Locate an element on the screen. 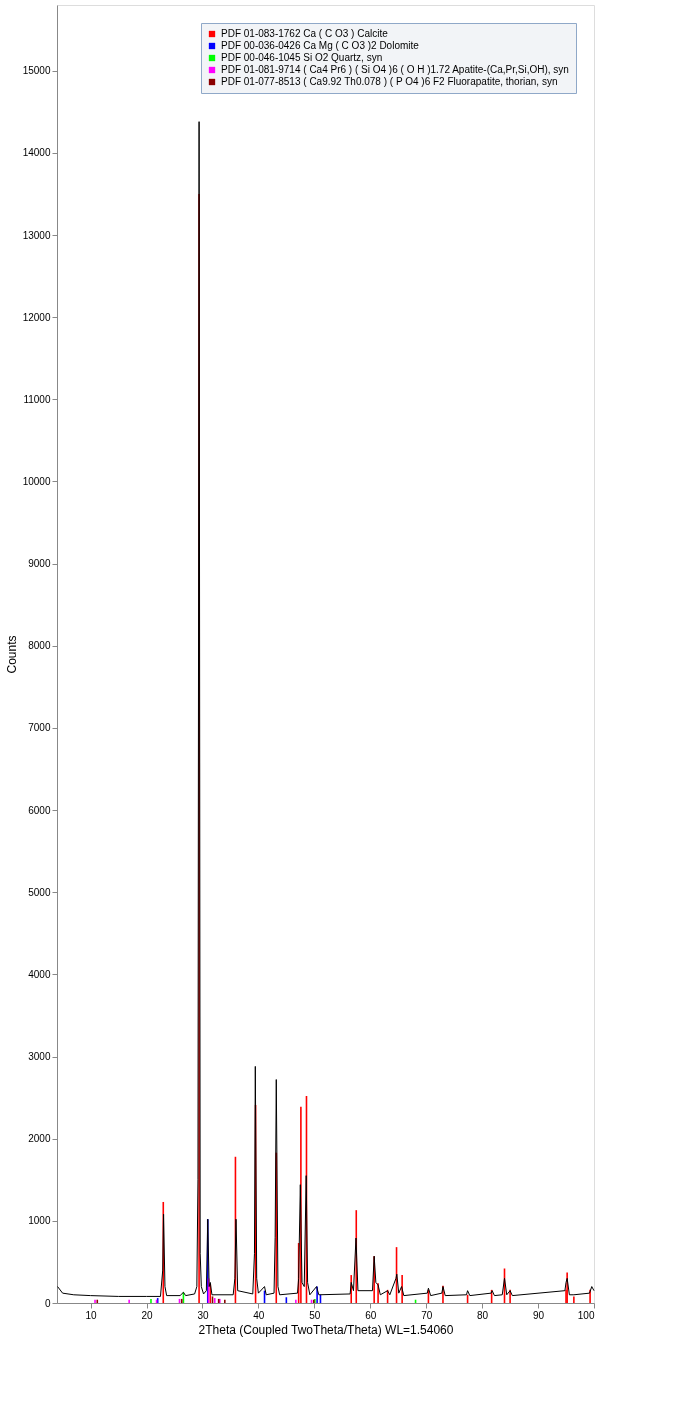  legend-label: PDF 00-046-1045 Si O2 Quartz, syn is located at coordinates (302, 57).